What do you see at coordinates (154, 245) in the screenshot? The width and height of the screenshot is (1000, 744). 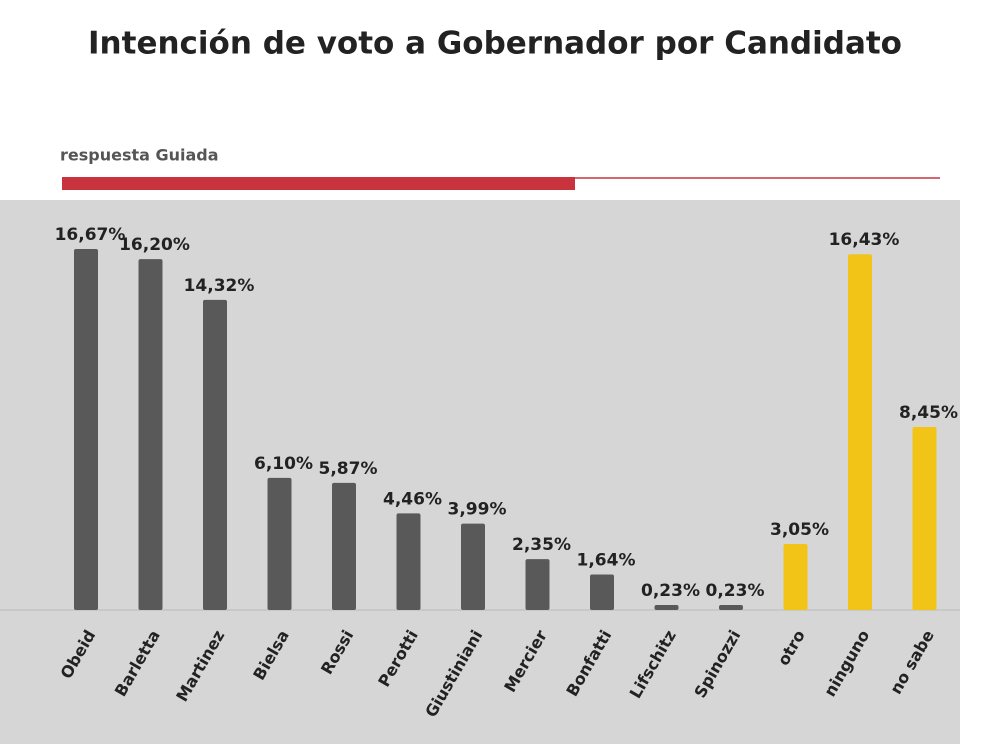 I see `value-label: 16,20%` at bounding box center [154, 245].